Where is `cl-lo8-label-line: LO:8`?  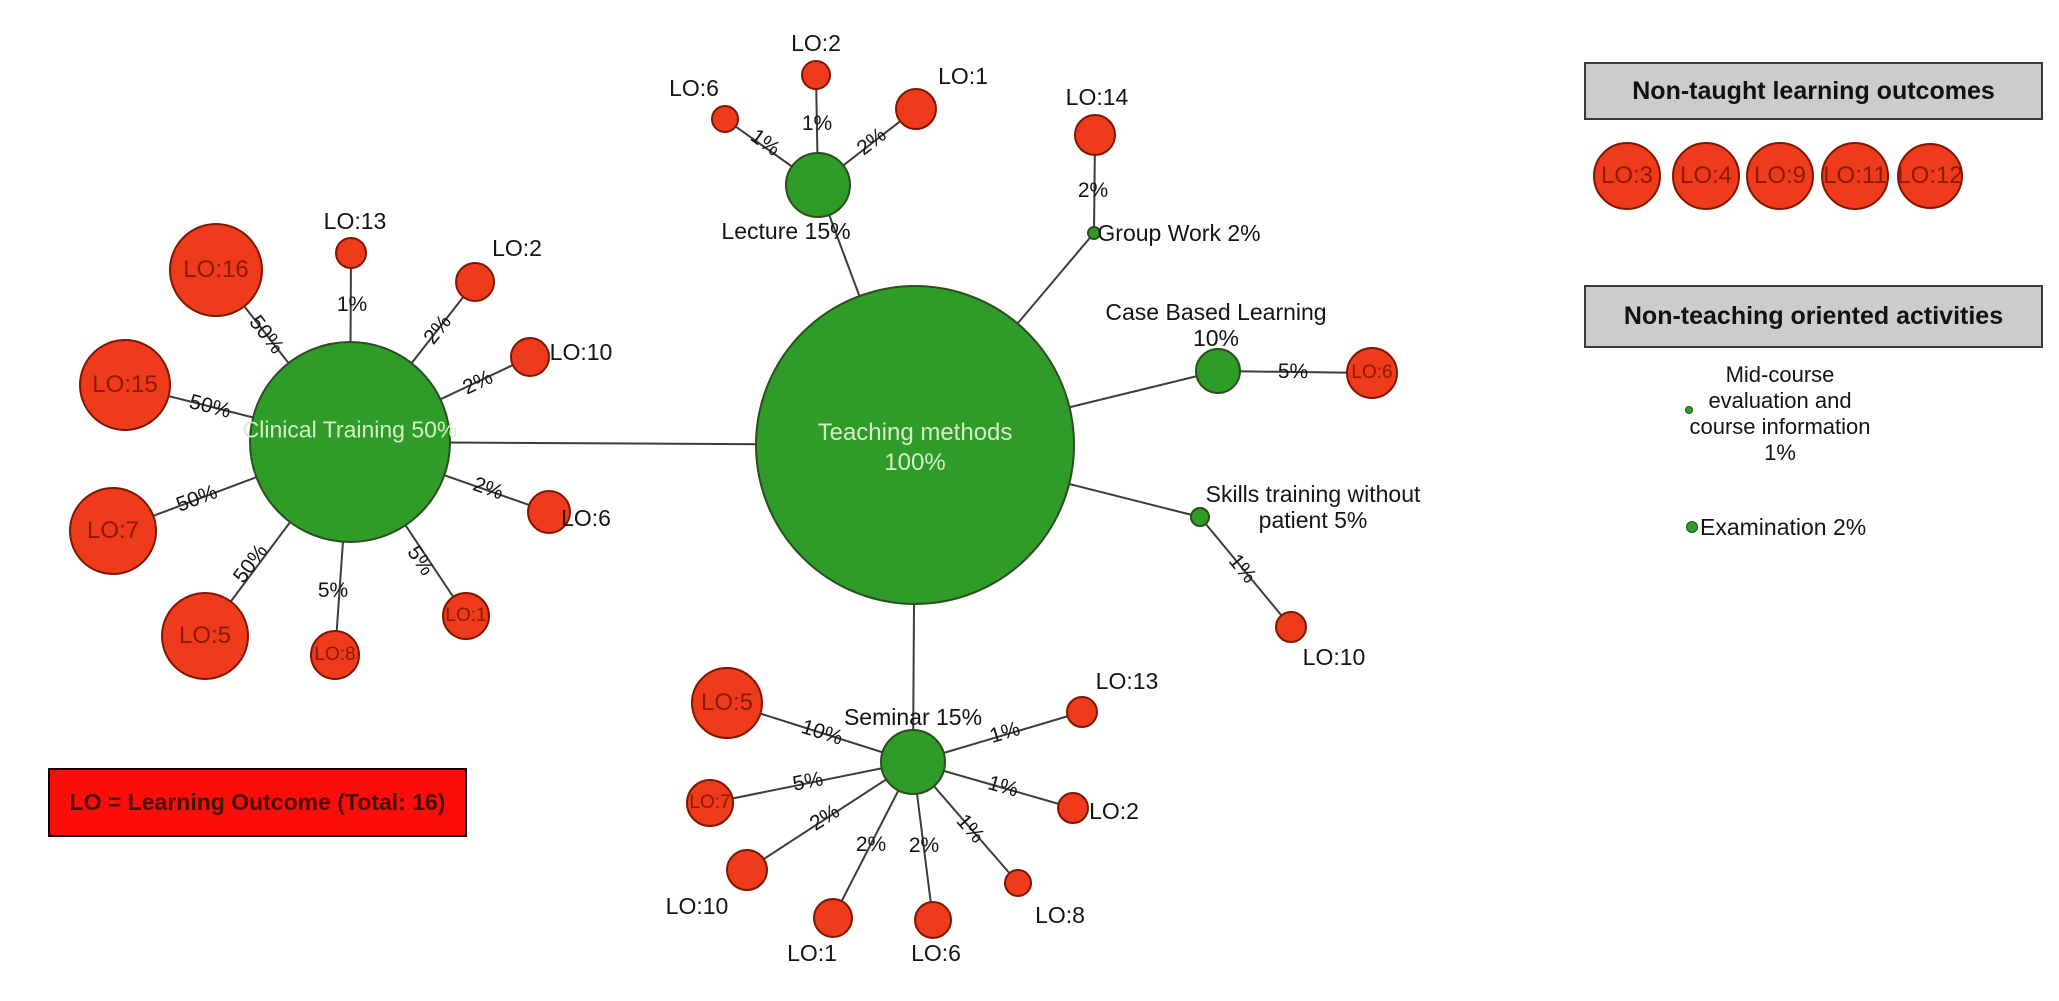
cl-lo8-label-line: LO:8 is located at coordinates (335, 654).